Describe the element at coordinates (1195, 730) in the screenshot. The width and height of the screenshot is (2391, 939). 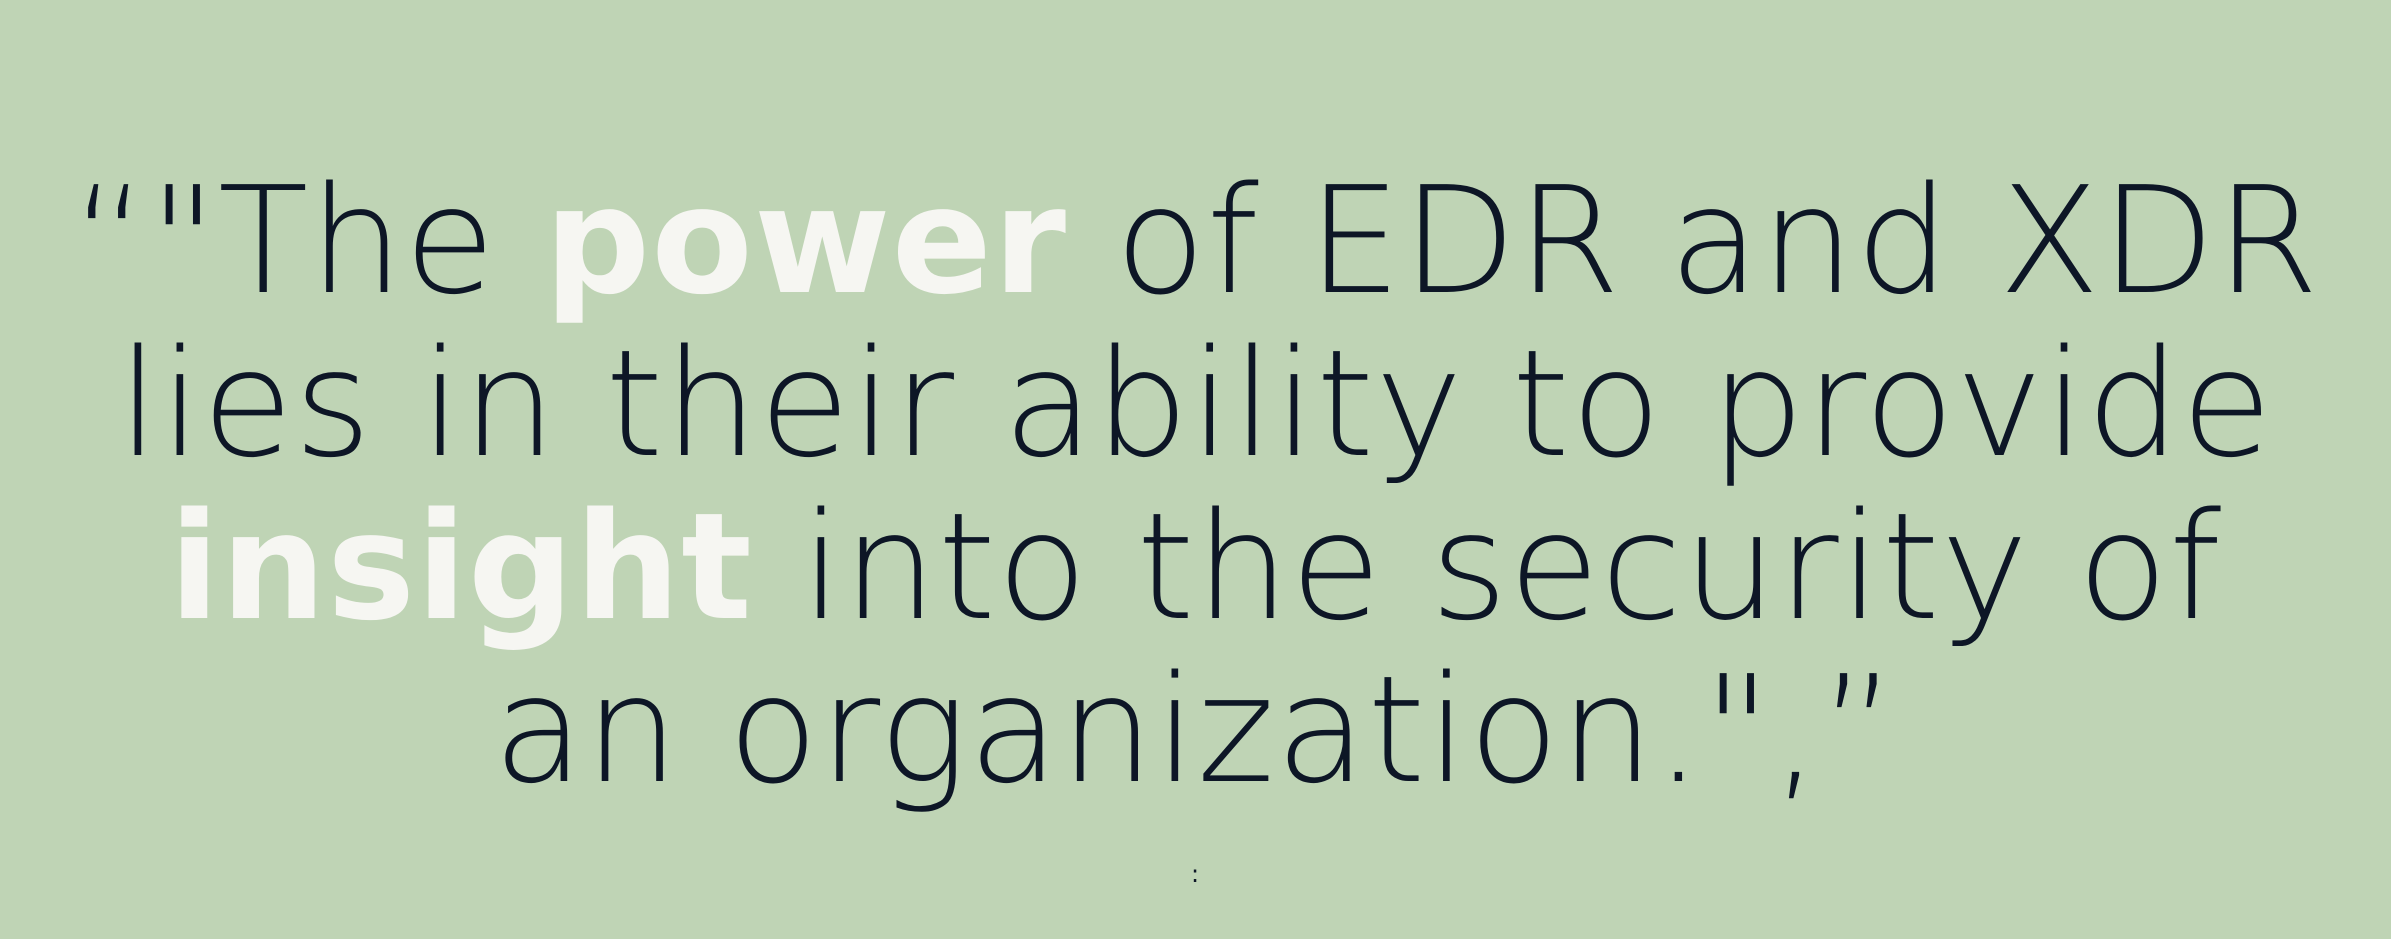
I see `quote-line-4: an organization.",”` at that location.